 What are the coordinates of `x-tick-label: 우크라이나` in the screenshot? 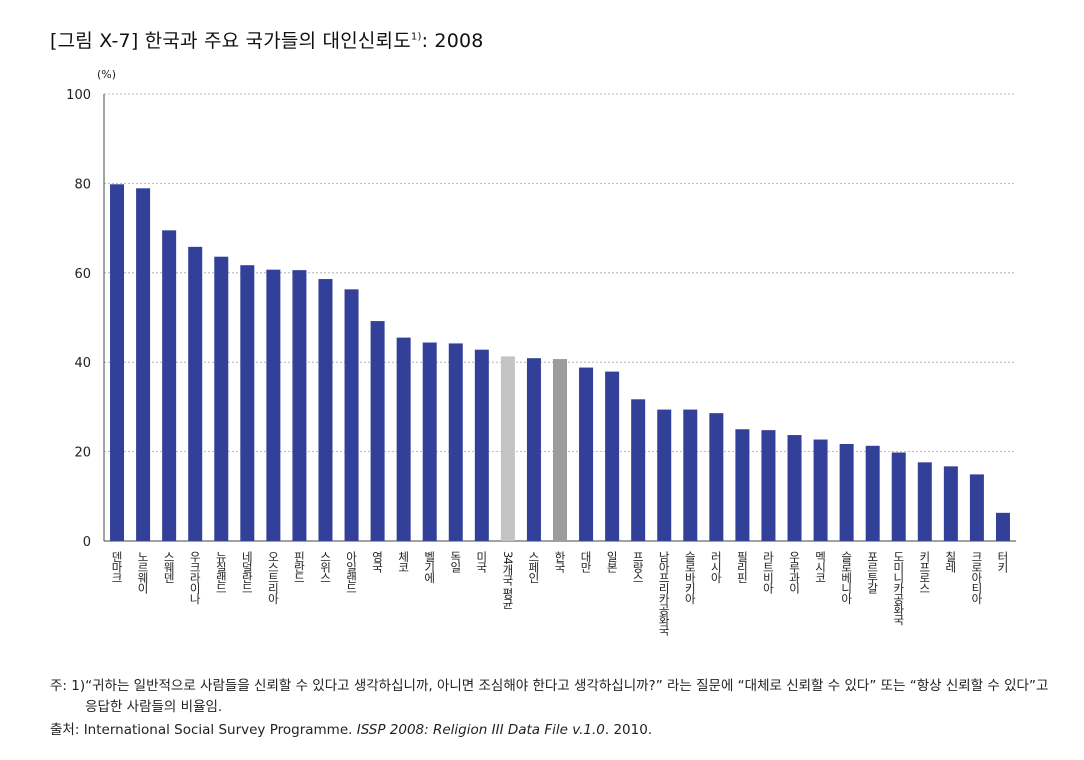 It's located at (195, 577).